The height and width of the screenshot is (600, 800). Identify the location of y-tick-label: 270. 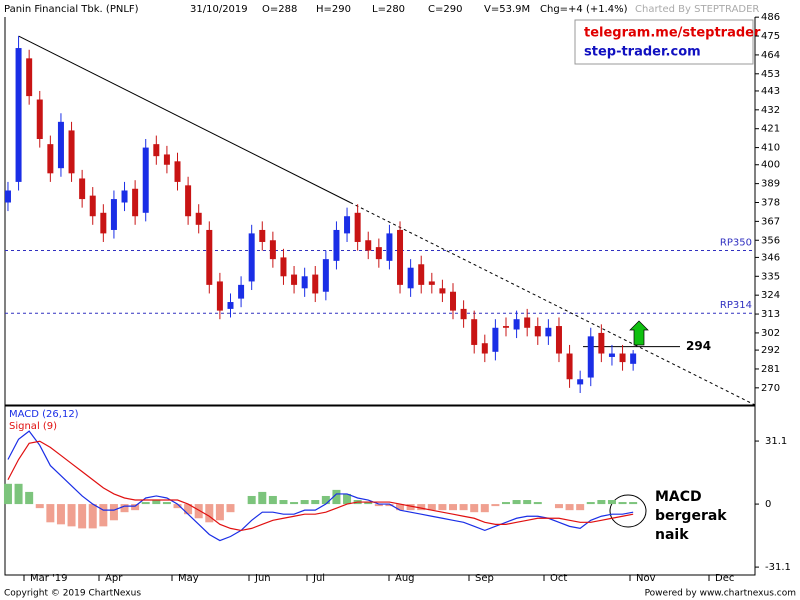
(770, 388).